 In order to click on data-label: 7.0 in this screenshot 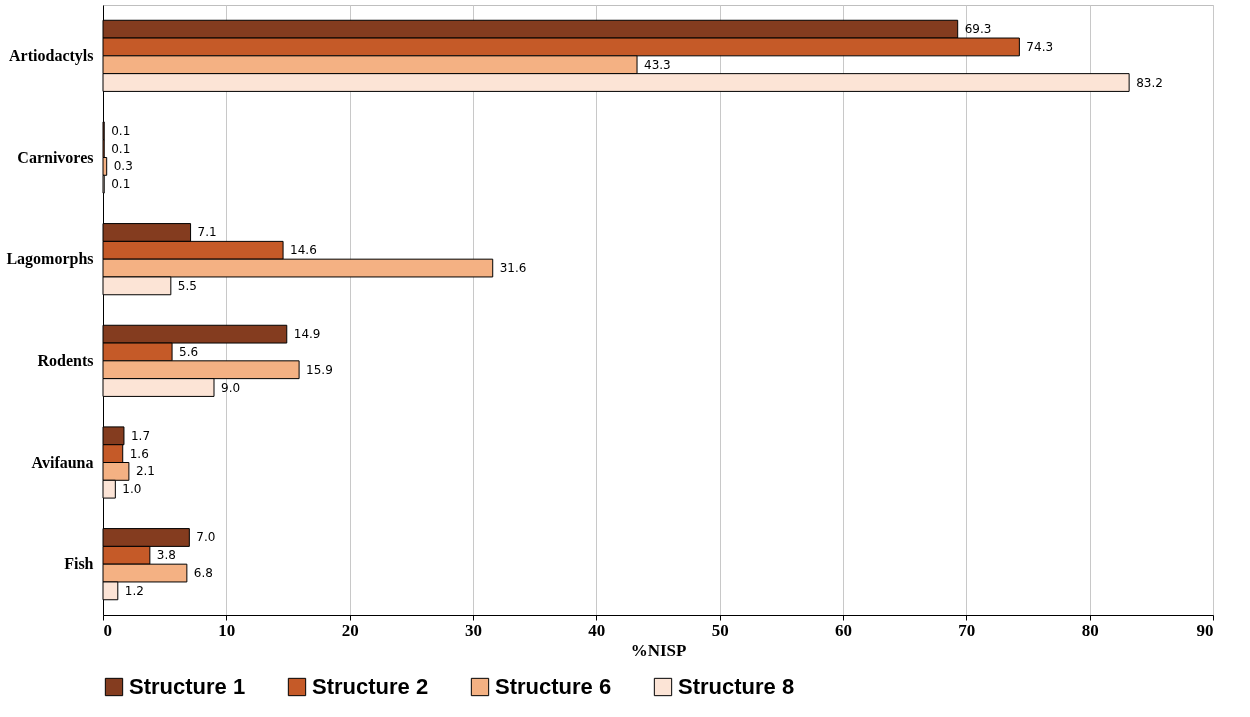, I will do `click(206, 537)`.